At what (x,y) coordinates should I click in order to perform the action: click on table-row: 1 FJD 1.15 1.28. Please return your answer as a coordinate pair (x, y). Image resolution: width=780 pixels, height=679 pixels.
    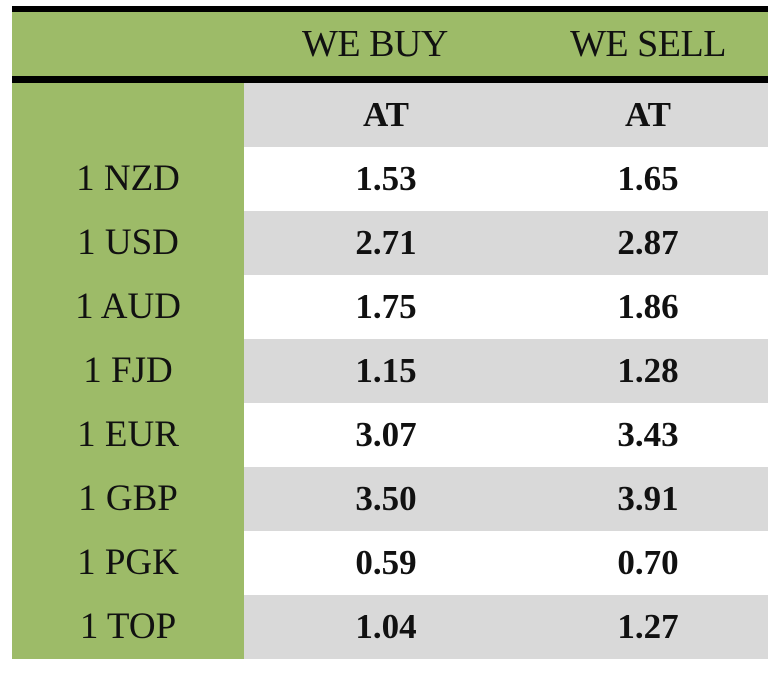
    Looking at the image, I should click on (390, 371).